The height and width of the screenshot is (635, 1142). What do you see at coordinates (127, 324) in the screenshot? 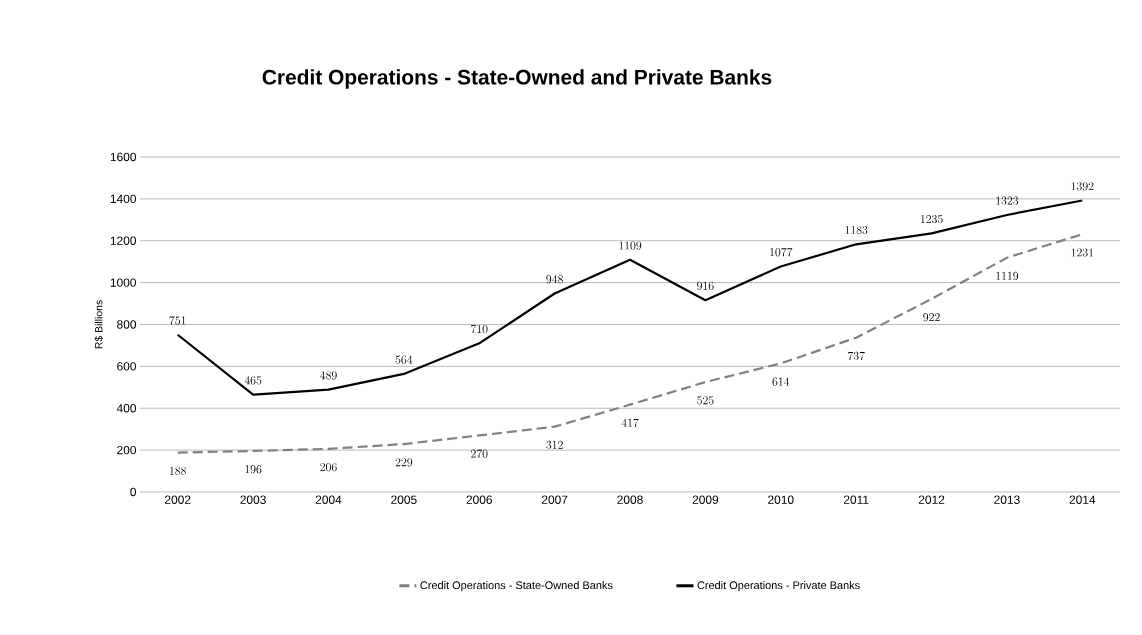
I see `y-tick-label: 800` at bounding box center [127, 324].